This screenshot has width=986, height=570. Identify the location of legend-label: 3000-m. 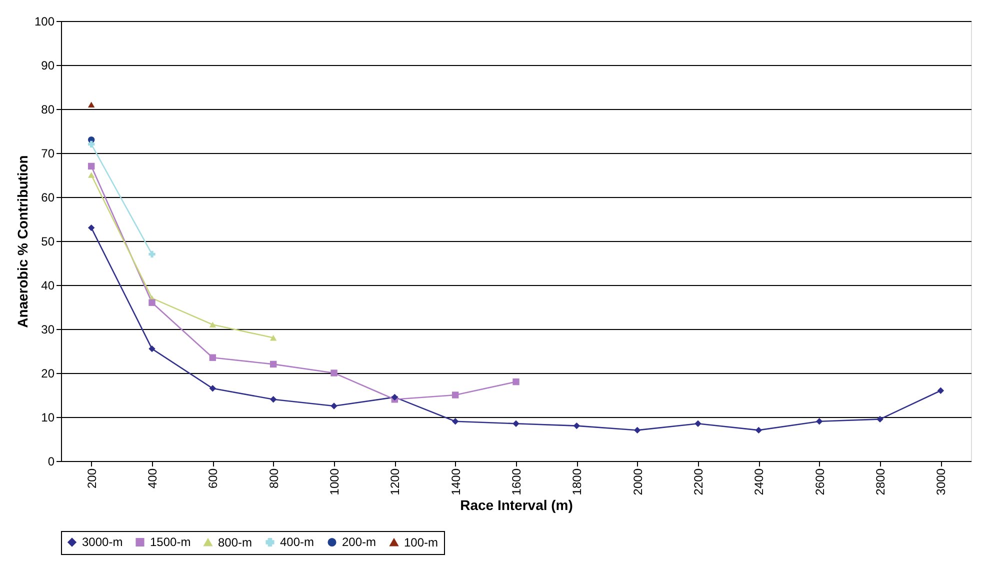
(102, 542).